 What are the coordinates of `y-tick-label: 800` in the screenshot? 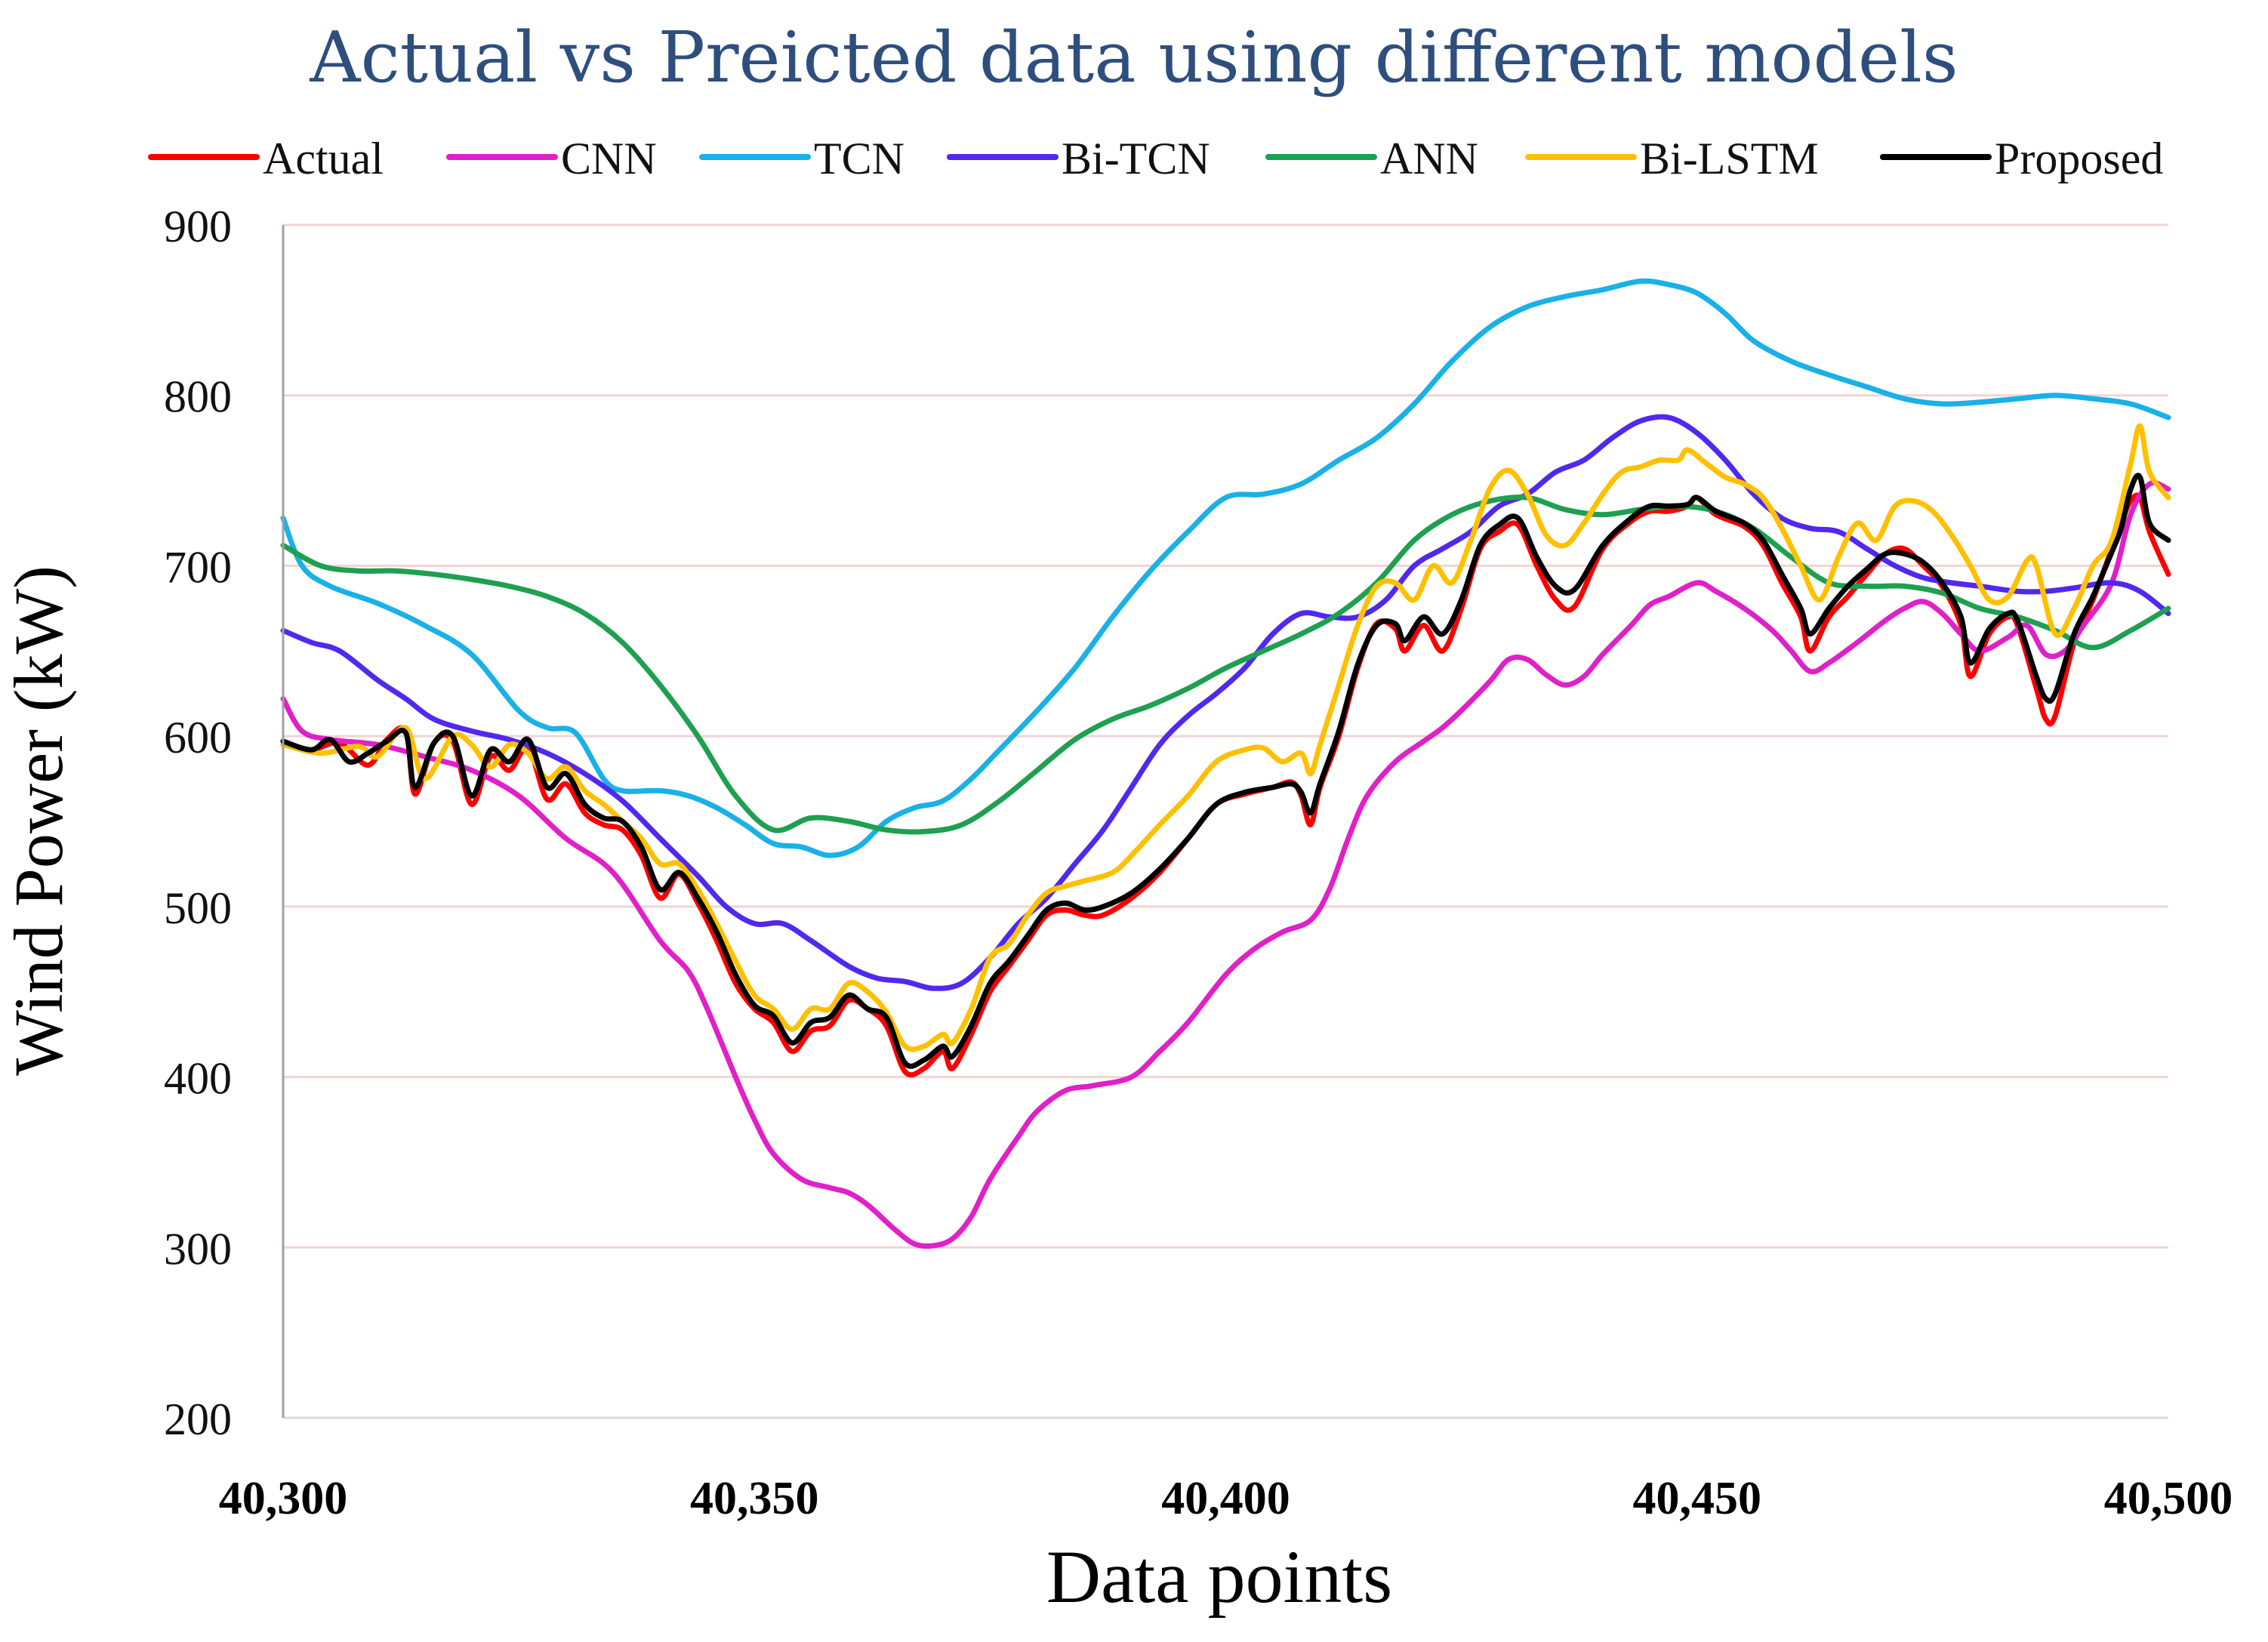 It's located at (198, 397).